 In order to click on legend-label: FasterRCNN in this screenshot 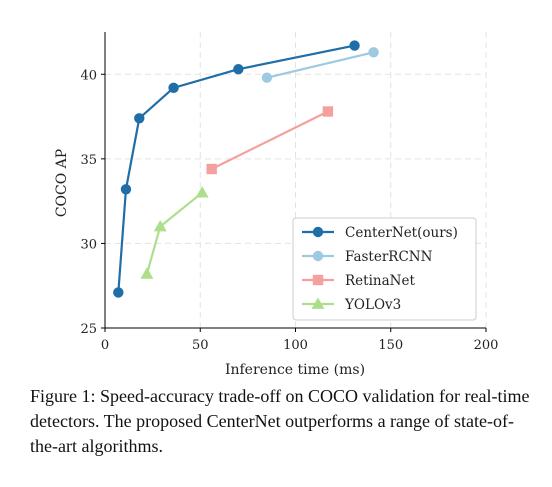, I will do `click(389, 257)`.